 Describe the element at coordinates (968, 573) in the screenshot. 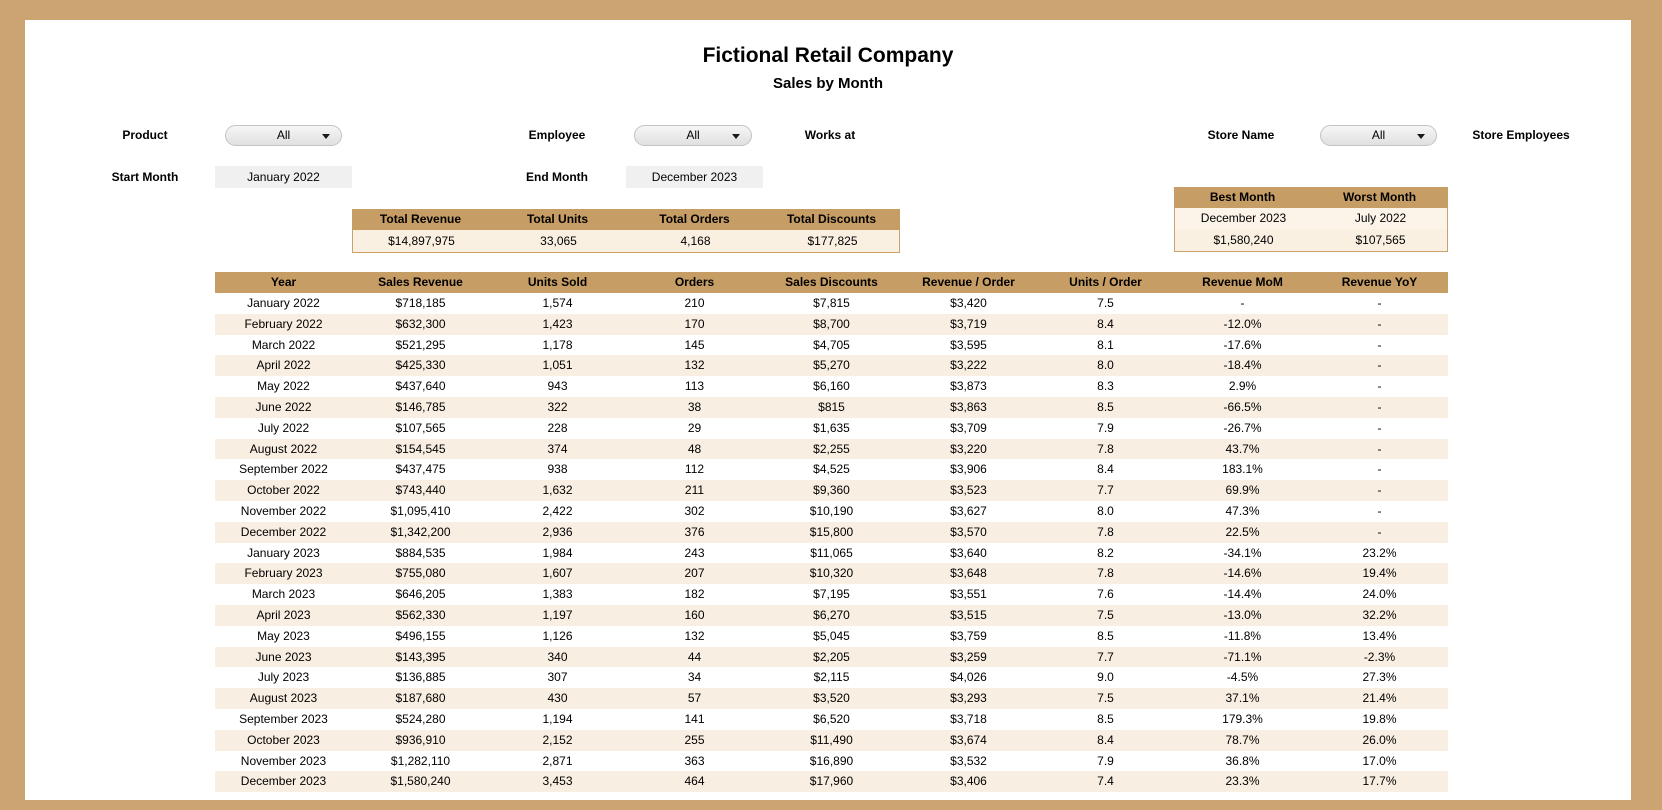

I see `table-cell: $3,648` at that location.